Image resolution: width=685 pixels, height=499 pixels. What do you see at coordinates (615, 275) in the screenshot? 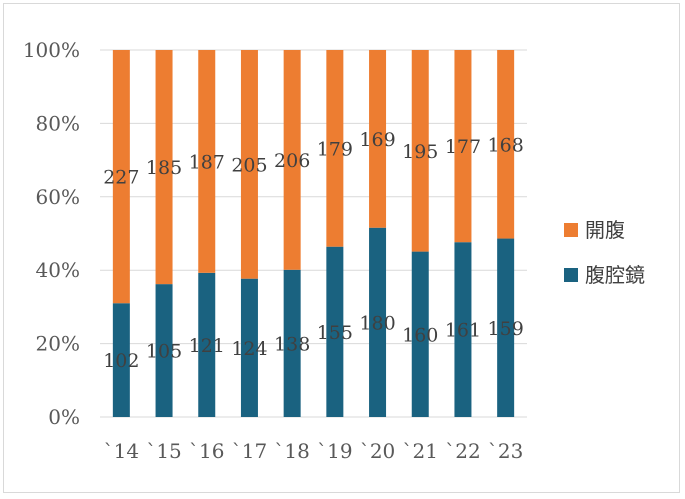
I see `legend-label: 腹腔鏡` at bounding box center [615, 275].